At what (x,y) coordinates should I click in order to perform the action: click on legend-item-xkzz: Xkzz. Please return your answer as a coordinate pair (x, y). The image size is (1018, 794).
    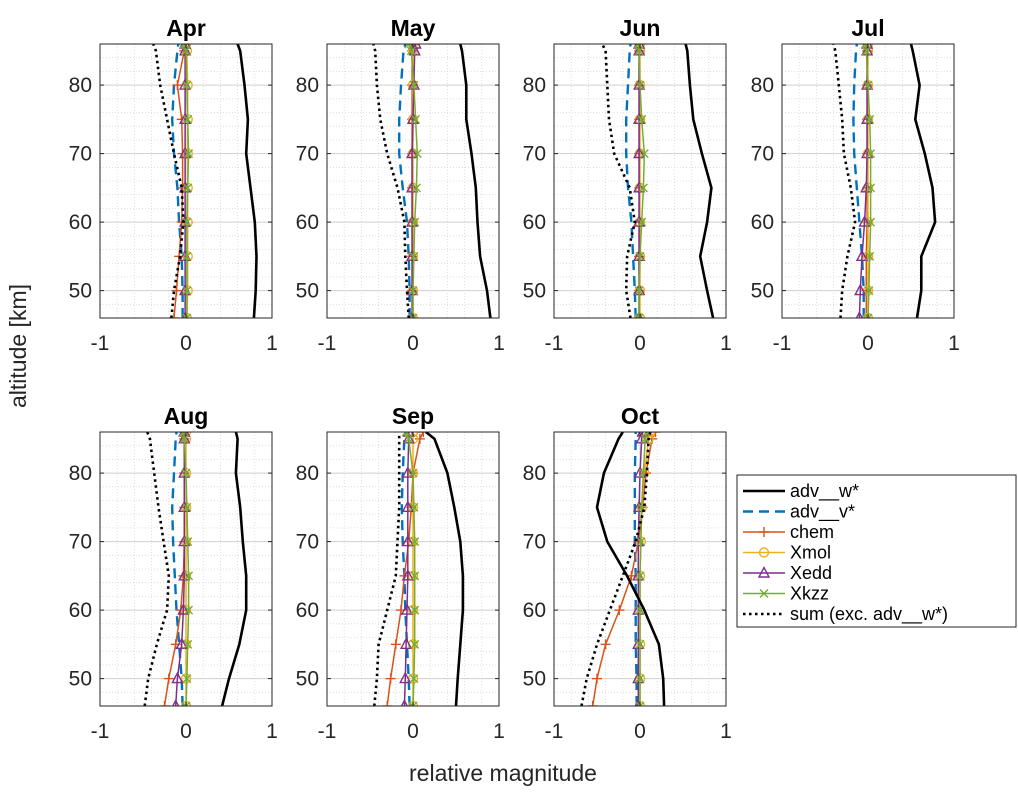
    Looking at the image, I should click on (786, 594).